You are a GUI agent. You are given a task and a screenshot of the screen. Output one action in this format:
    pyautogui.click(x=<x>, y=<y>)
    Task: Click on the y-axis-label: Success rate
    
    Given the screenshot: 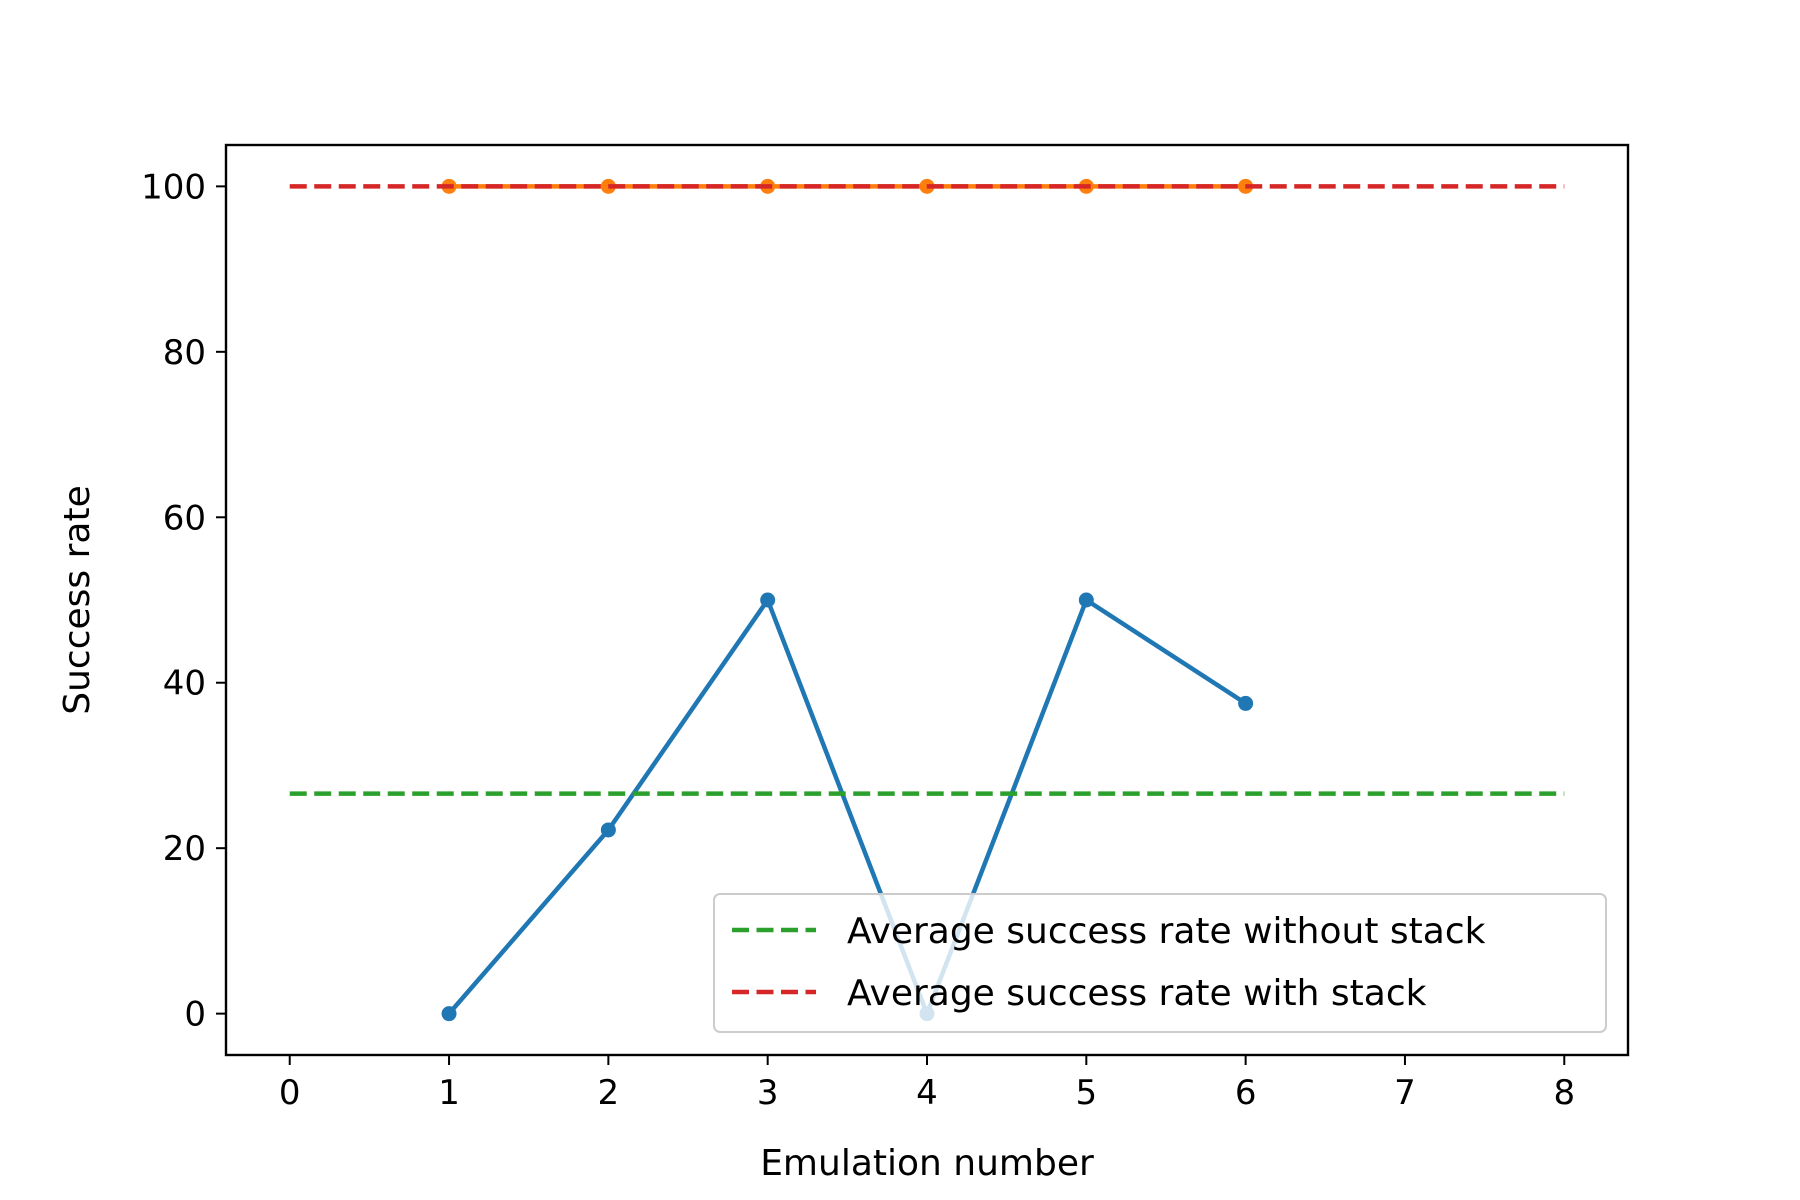 What is the action you would take?
    pyautogui.click(x=77, y=599)
    